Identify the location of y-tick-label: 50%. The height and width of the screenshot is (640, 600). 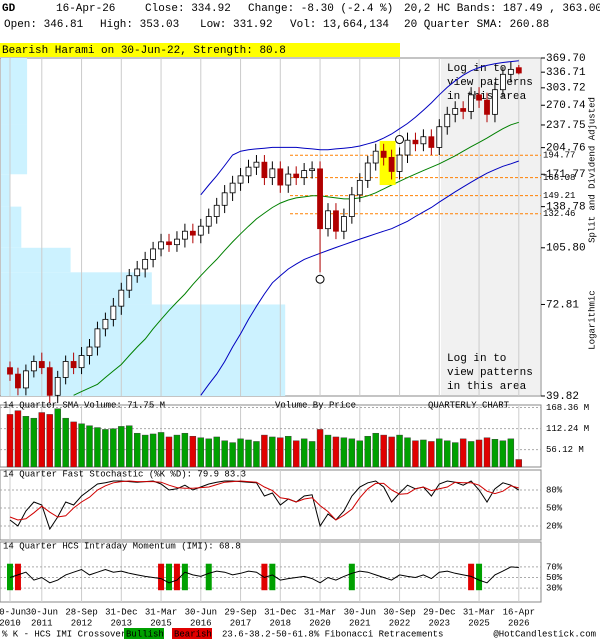
(554, 578).